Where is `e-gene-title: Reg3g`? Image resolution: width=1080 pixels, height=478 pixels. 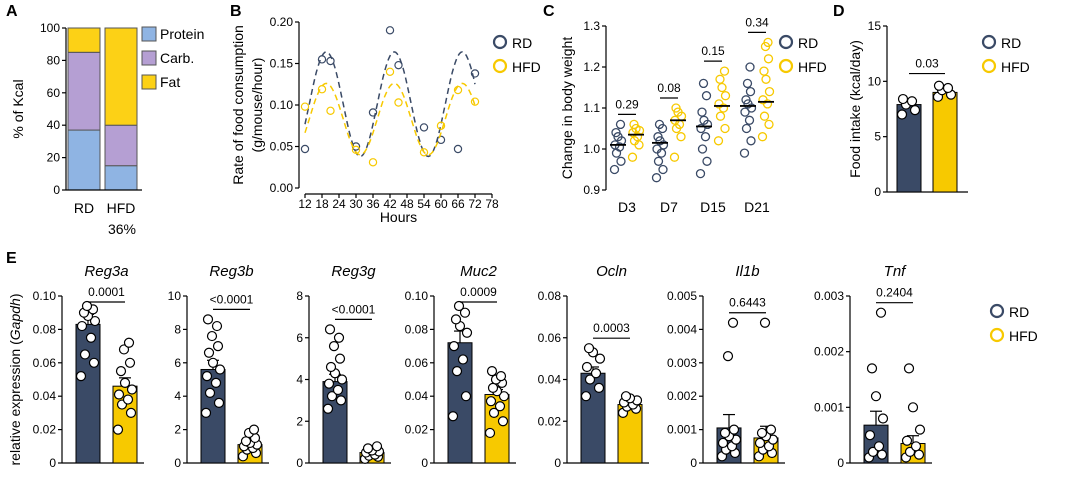 e-gene-title: Reg3g is located at coordinates (353, 271).